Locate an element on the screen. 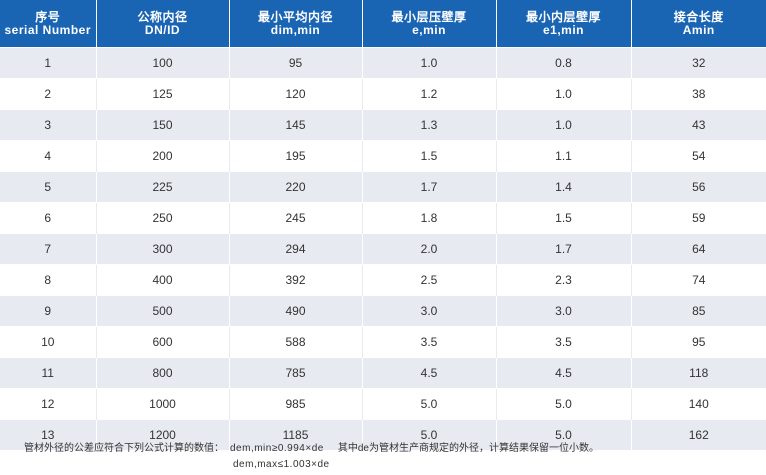 The height and width of the screenshot is (475, 766). table-cell: 1.7 is located at coordinates (564, 249).